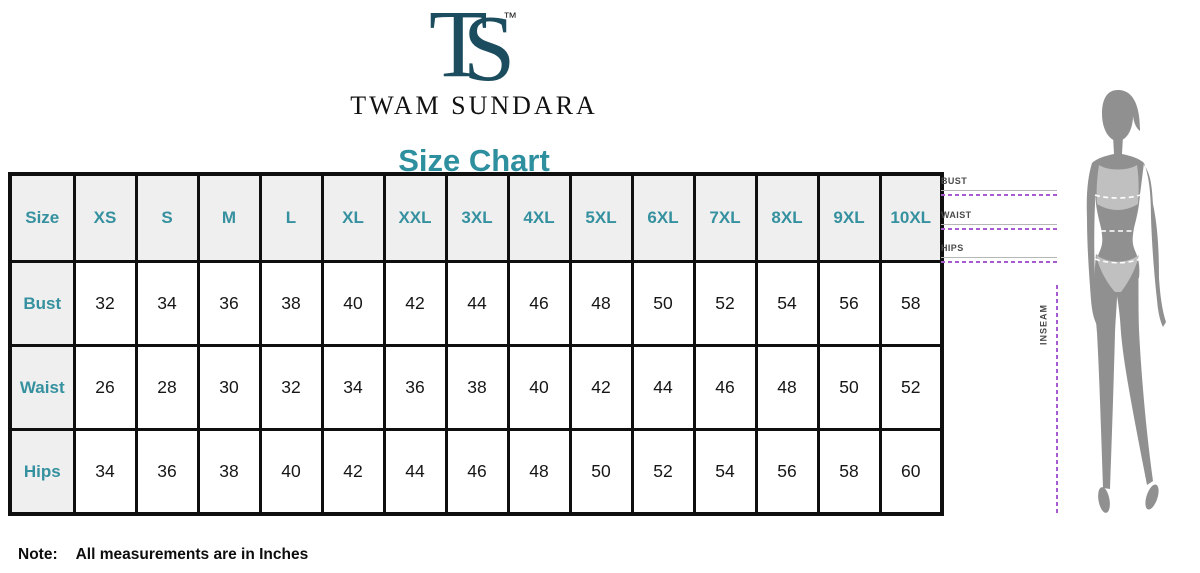 This screenshot has height=573, width=1200. What do you see at coordinates (167, 387) in the screenshot?
I see `measurement-cell: 28` at bounding box center [167, 387].